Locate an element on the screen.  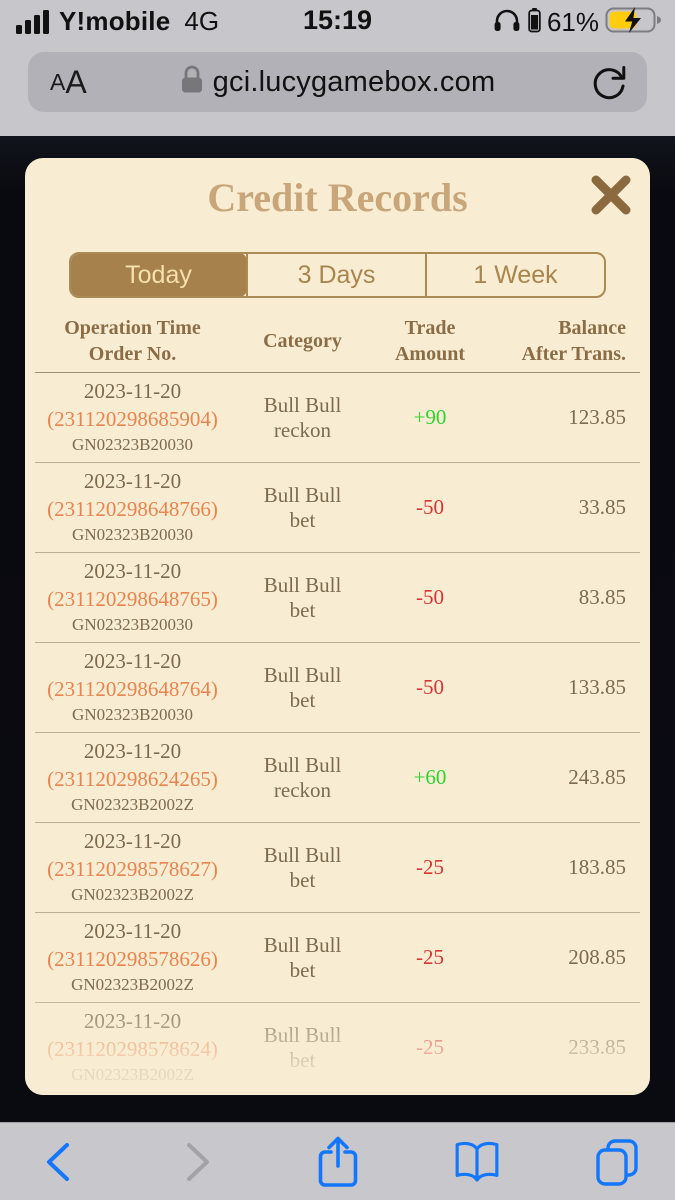
carrier-label: Y!mobile is located at coordinates (115, 21).